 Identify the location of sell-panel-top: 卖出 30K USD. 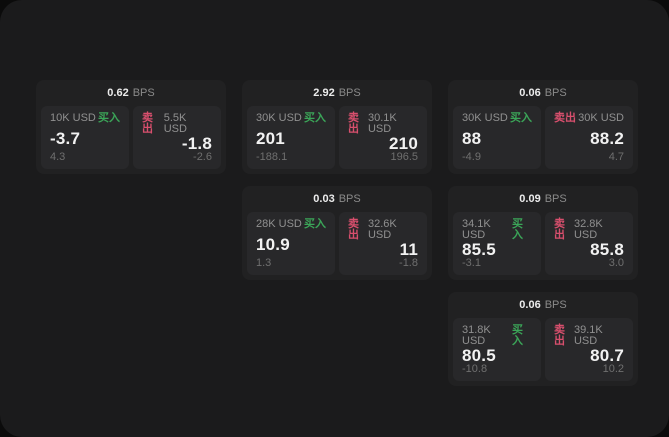
(589, 118).